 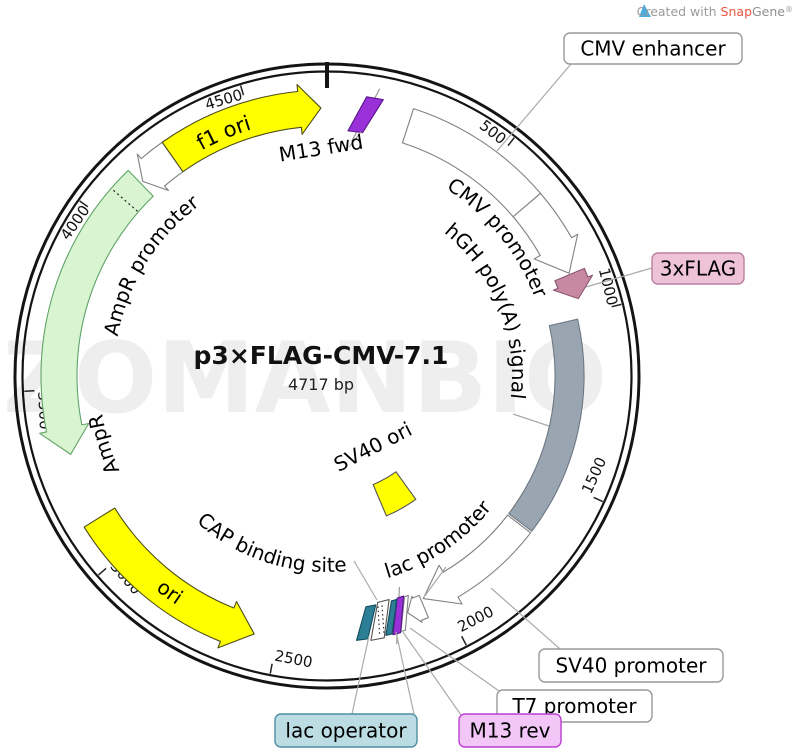 I want to click on 3xflag-callout: 3xFLAG, so click(x=698, y=268).